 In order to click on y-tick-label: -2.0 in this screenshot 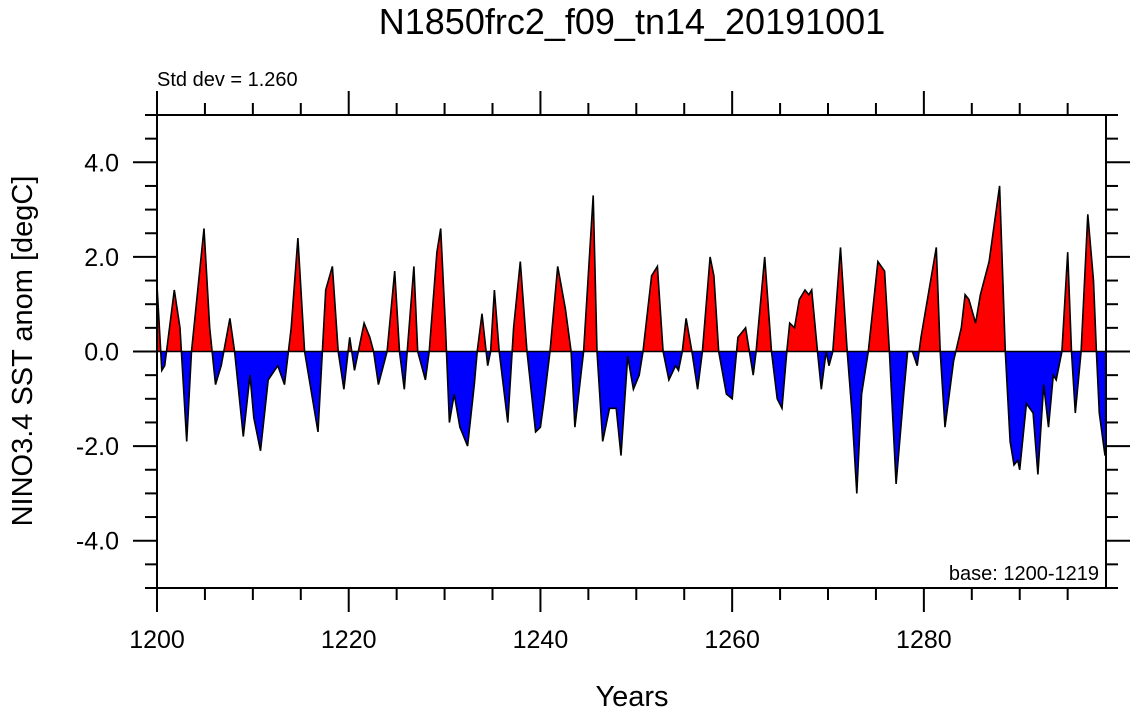, I will do `click(97, 447)`.